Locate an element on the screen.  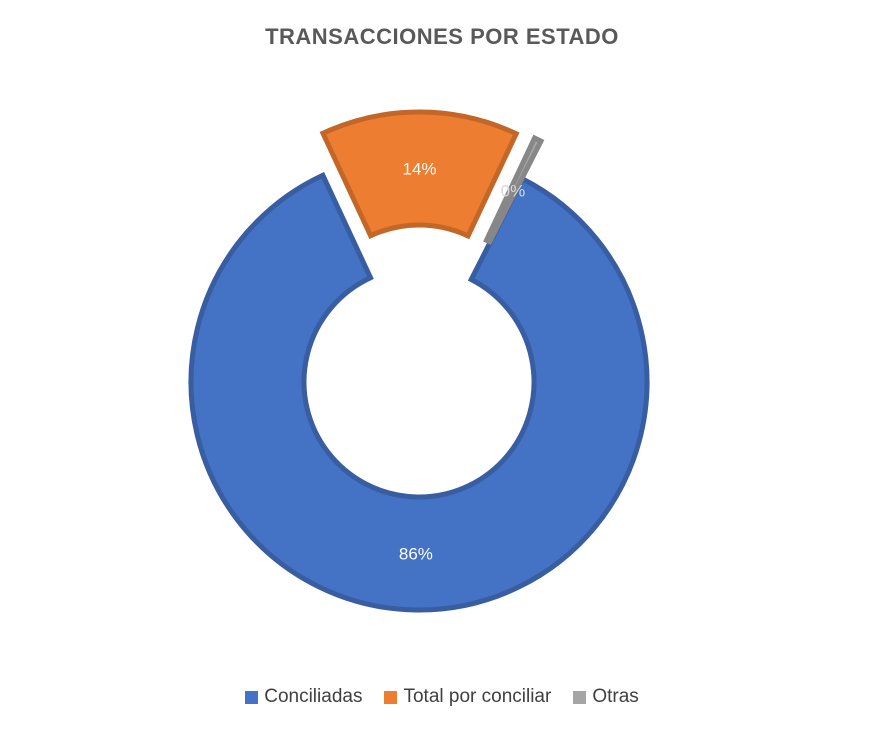
legend-label-conciliadas: Conciliadas is located at coordinates (313, 696).